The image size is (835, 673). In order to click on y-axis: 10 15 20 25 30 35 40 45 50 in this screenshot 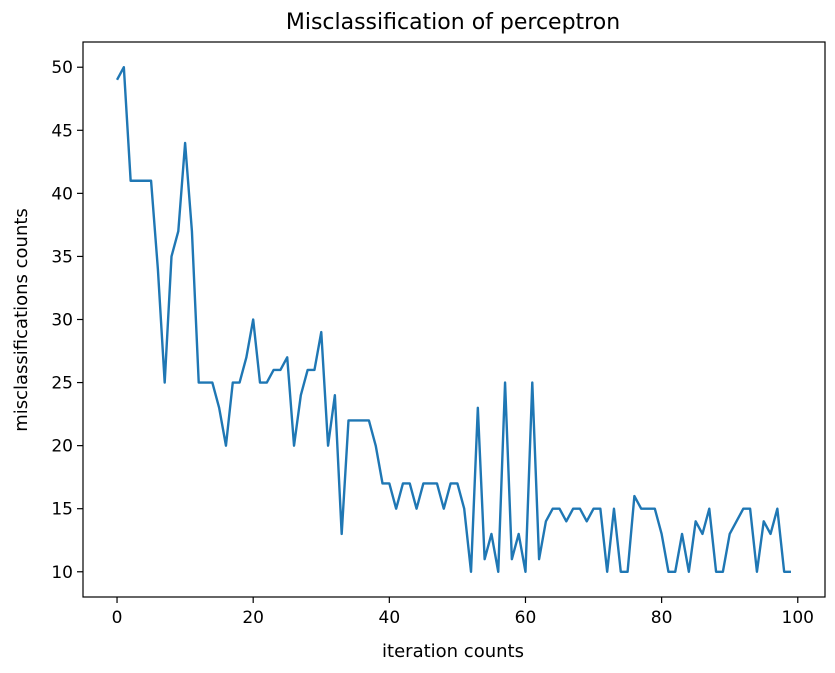, I will do `click(67, 320)`.